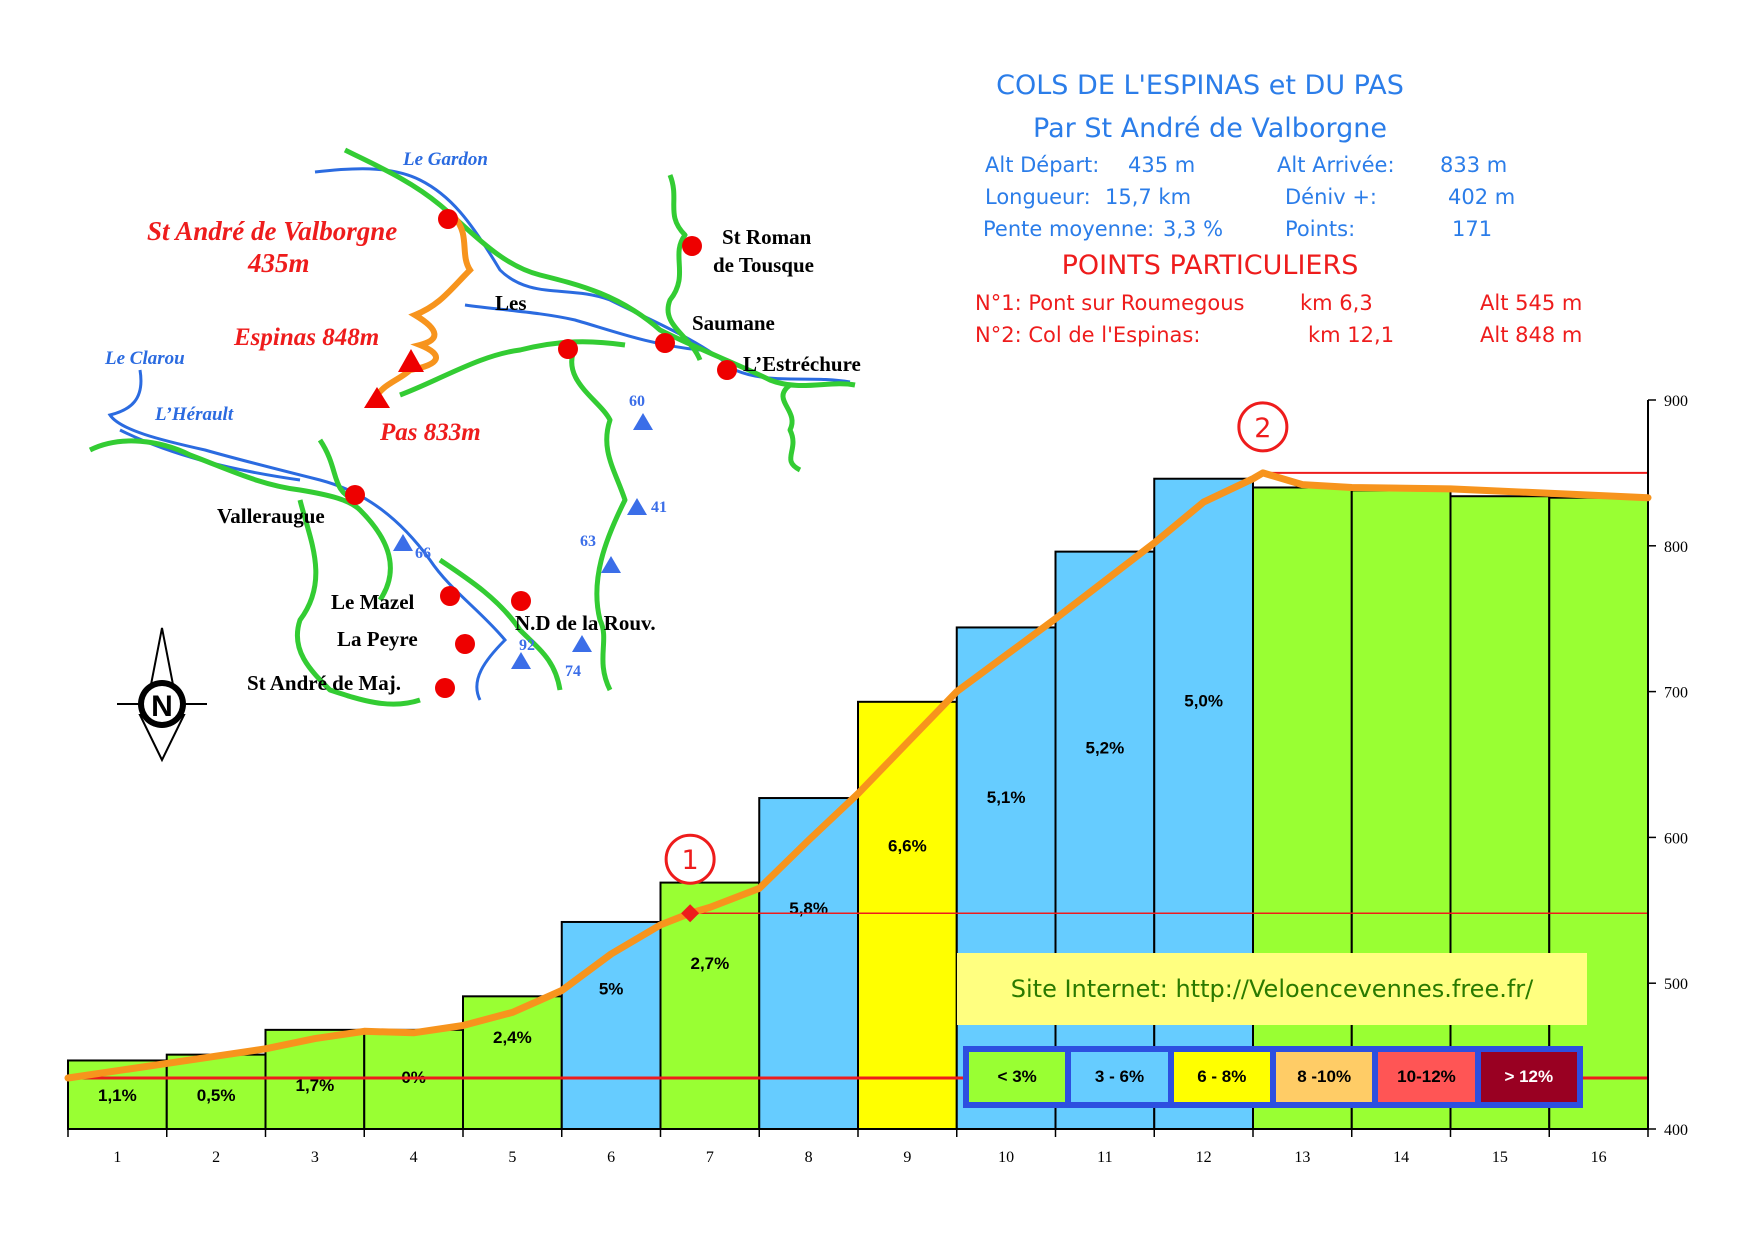 Image resolution: width=1754 pixels, height=1240 pixels. I want to click on map-town-markers, so click(541, 453).